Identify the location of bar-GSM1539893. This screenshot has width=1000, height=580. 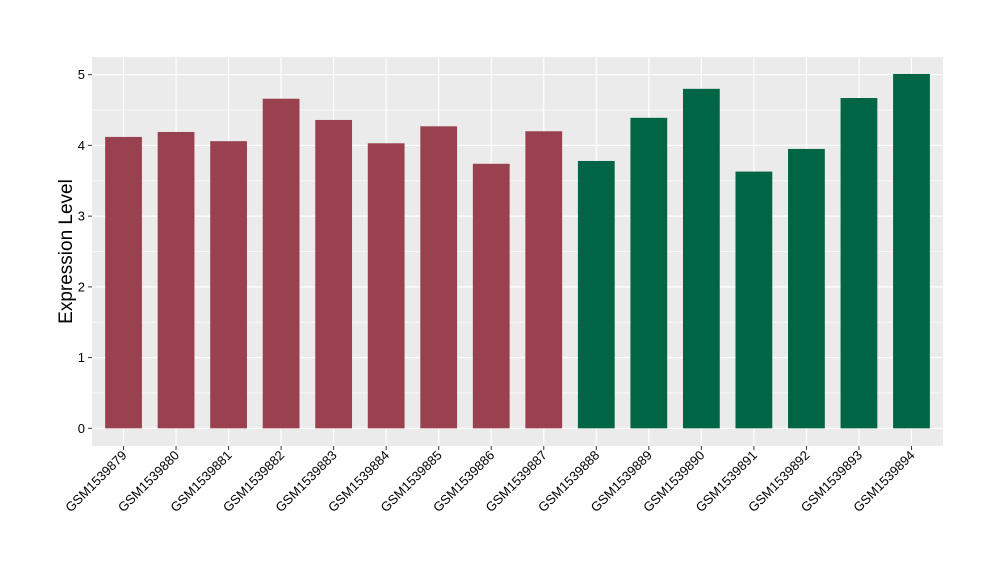
(859, 263).